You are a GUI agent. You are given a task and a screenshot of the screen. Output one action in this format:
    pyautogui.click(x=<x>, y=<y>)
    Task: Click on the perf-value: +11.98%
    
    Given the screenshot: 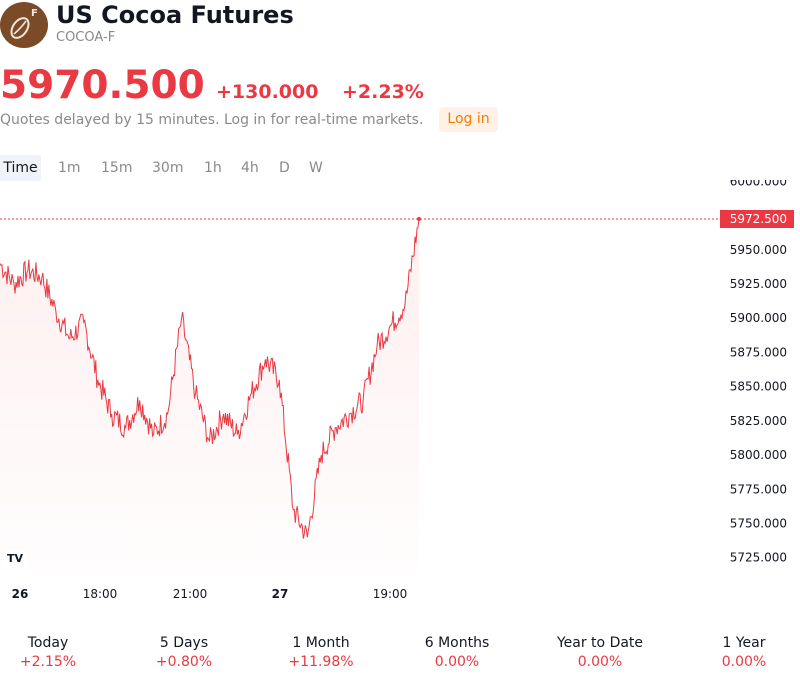 What is the action you would take?
    pyautogui.click(x=321, y=662)
    